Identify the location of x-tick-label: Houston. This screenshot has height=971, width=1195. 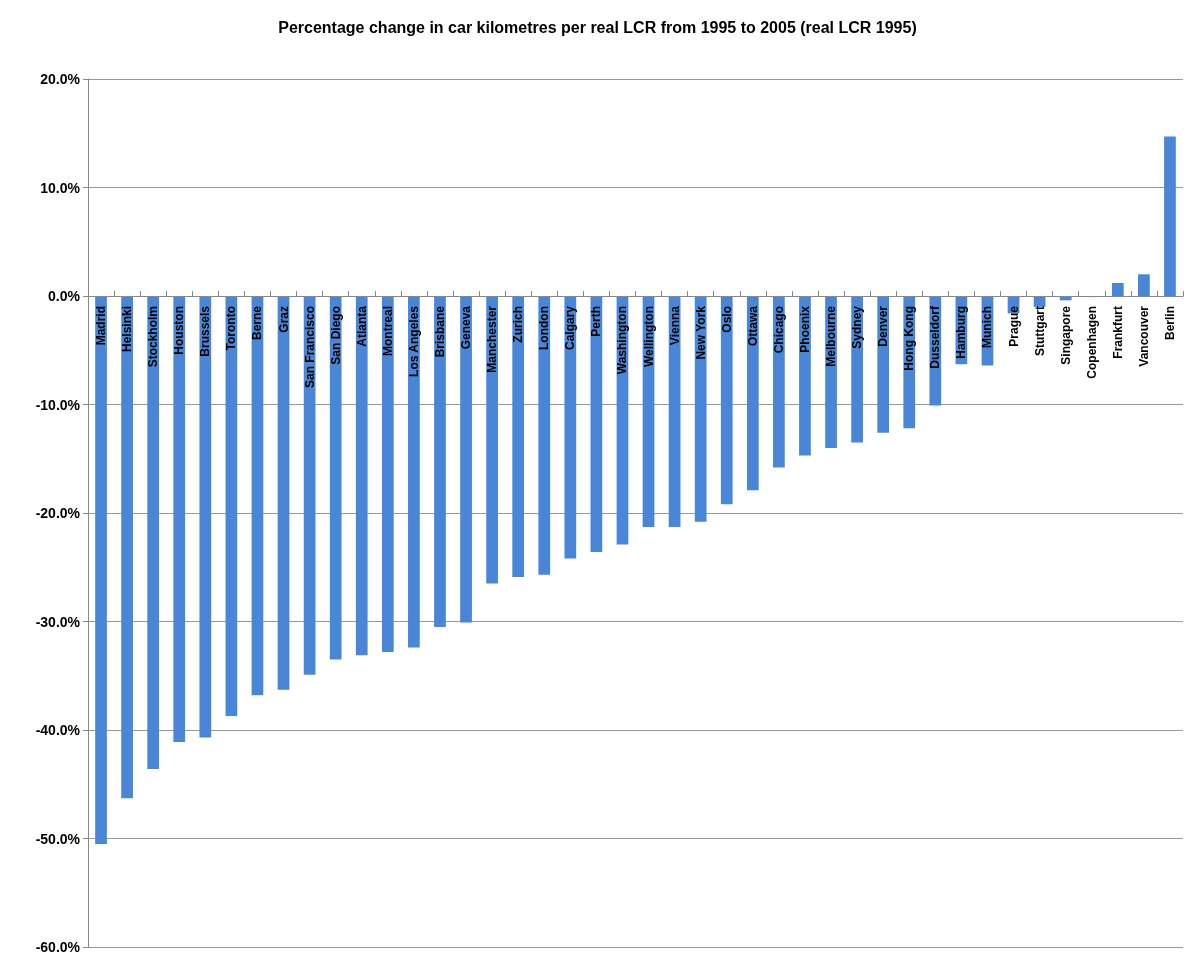
(179, 330).